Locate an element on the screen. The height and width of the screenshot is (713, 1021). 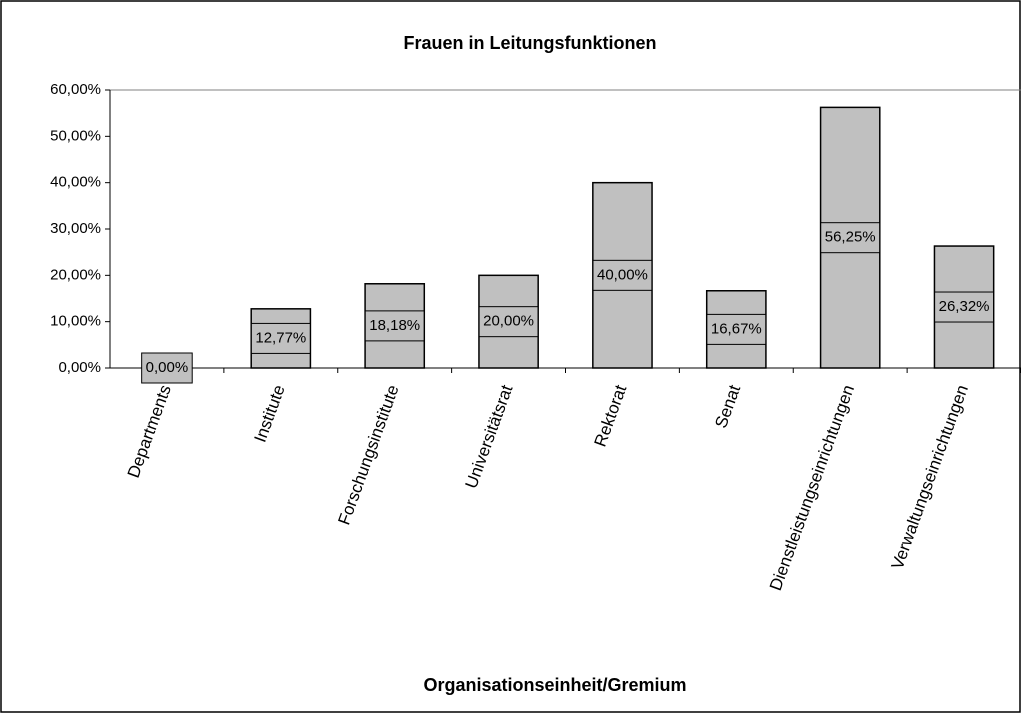
y-tick-label: 20,00% is located at coordinates (75, 274).